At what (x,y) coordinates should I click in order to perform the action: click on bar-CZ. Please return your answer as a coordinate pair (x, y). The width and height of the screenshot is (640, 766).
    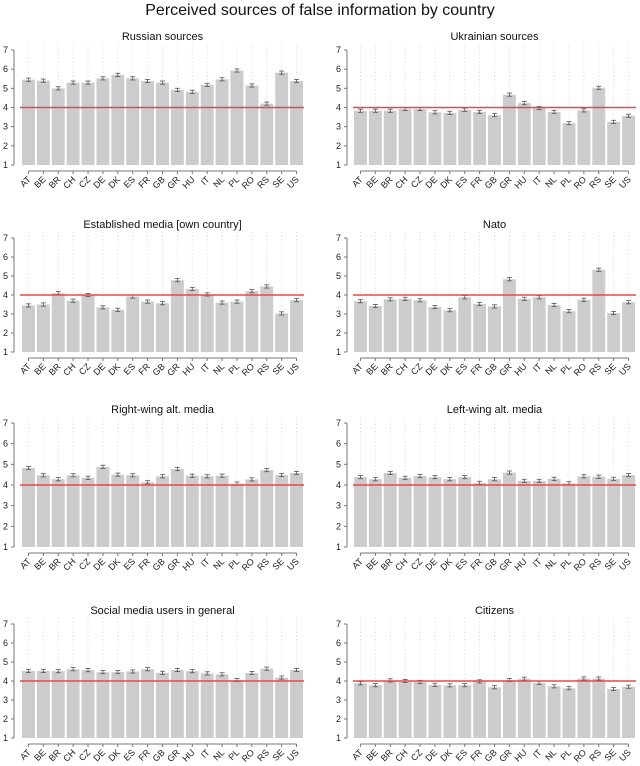
    Looking at the image, I should click on (420, 511).